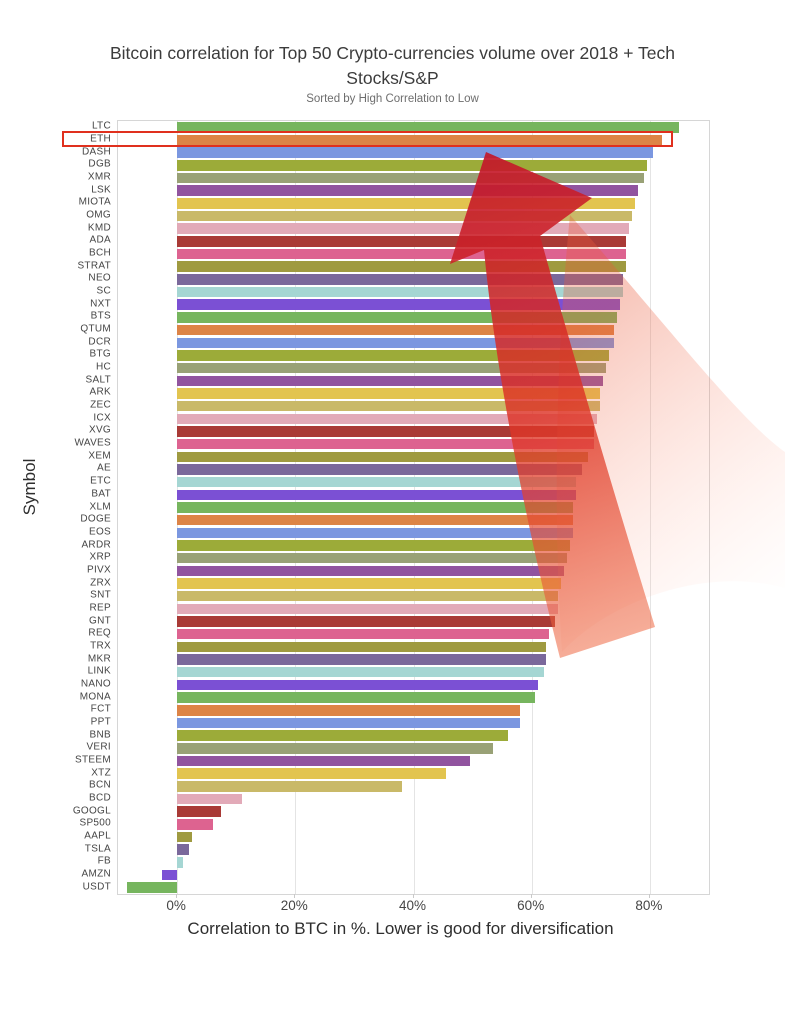 The image size is (785, 1024). Describe the element at coordinates (385, 444) in the screenshot. I see `bar-WAVES` at that location.